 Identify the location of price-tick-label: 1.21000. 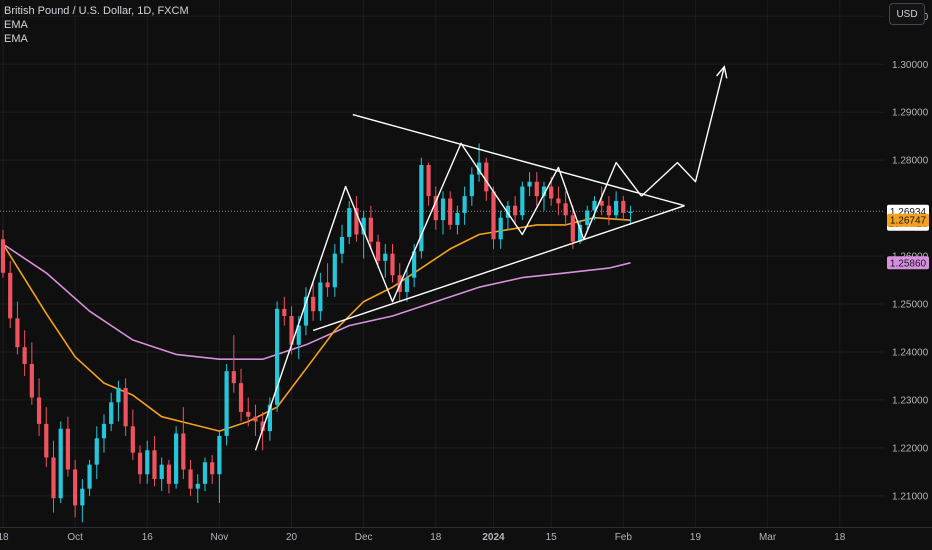
(910, 496).